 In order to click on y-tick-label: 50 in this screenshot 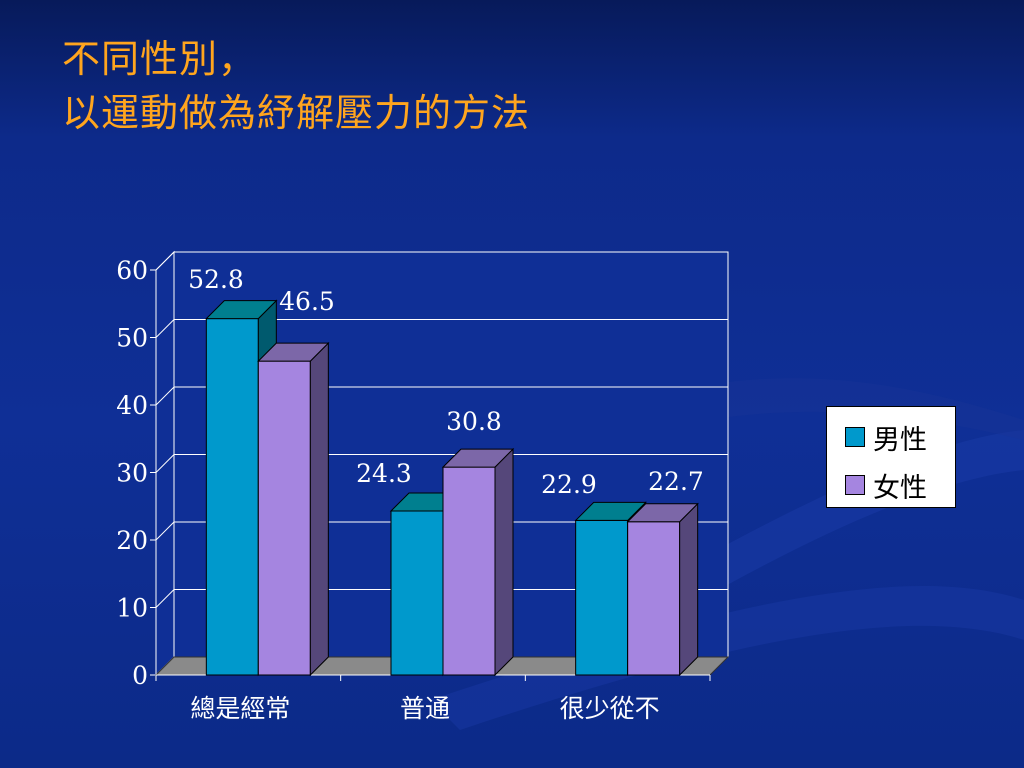, I will do `click(132, 338)`.